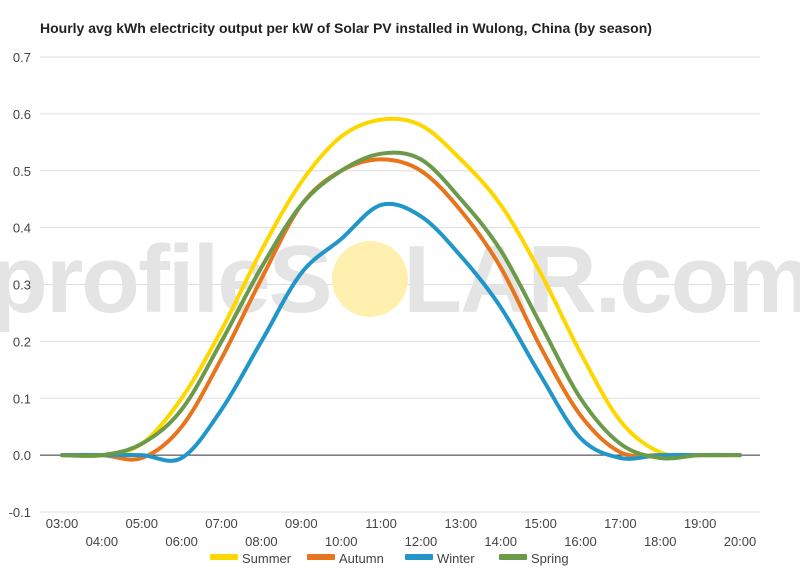 The height and width of the screenshot is (575, 800). I want to click on legend-item-summer: Summer, so click(251, 558).